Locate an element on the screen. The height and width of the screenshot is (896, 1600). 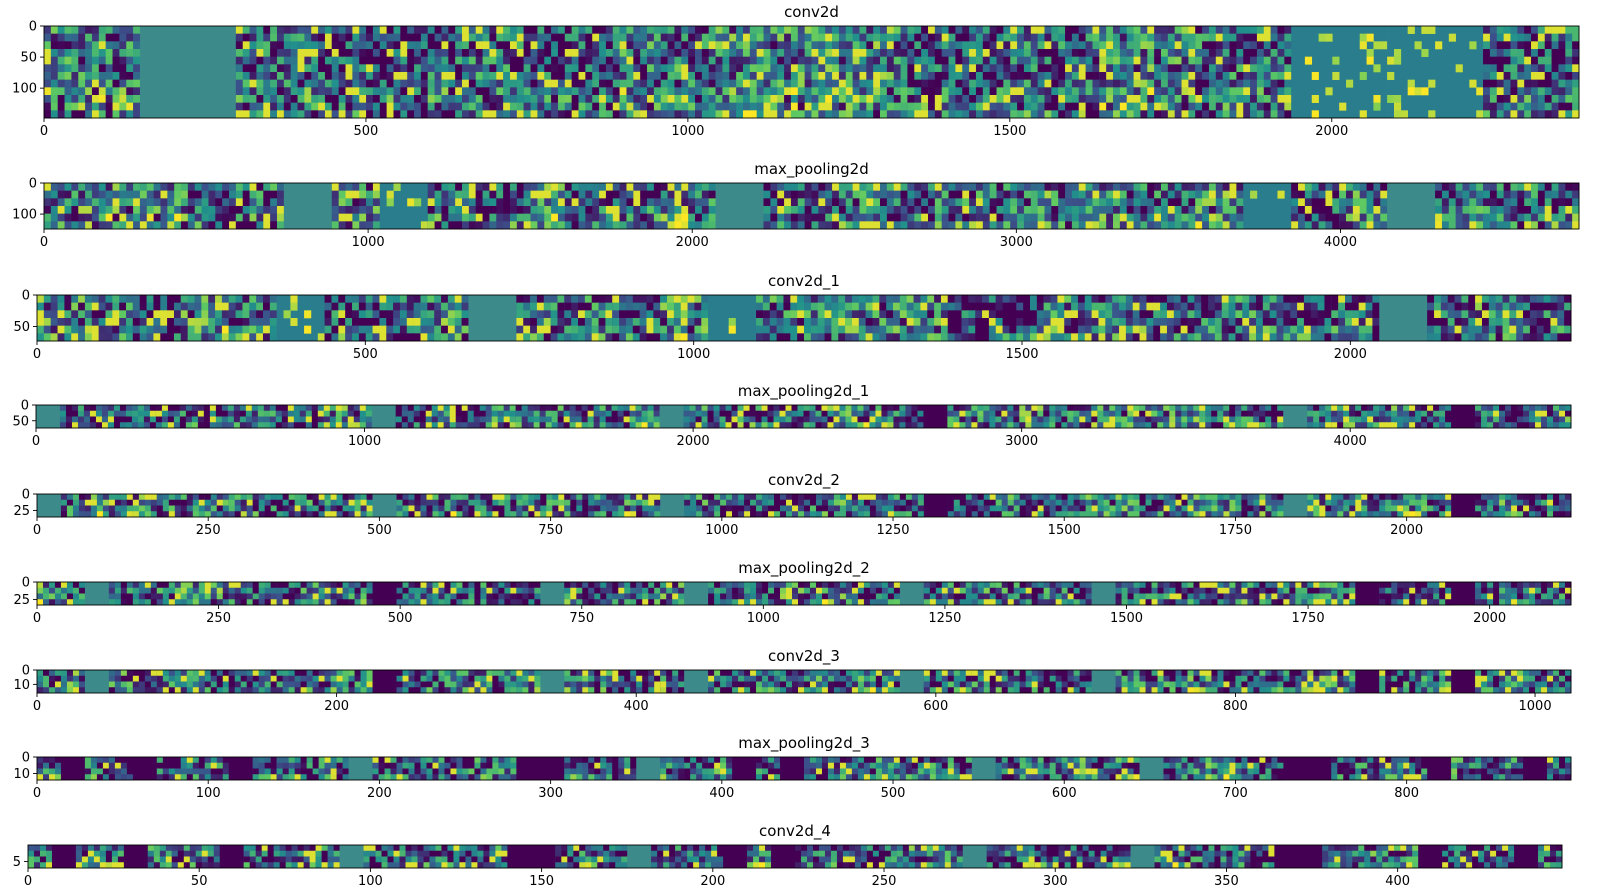
x-tick-label: 1000 is located at coordinates (687, 131).